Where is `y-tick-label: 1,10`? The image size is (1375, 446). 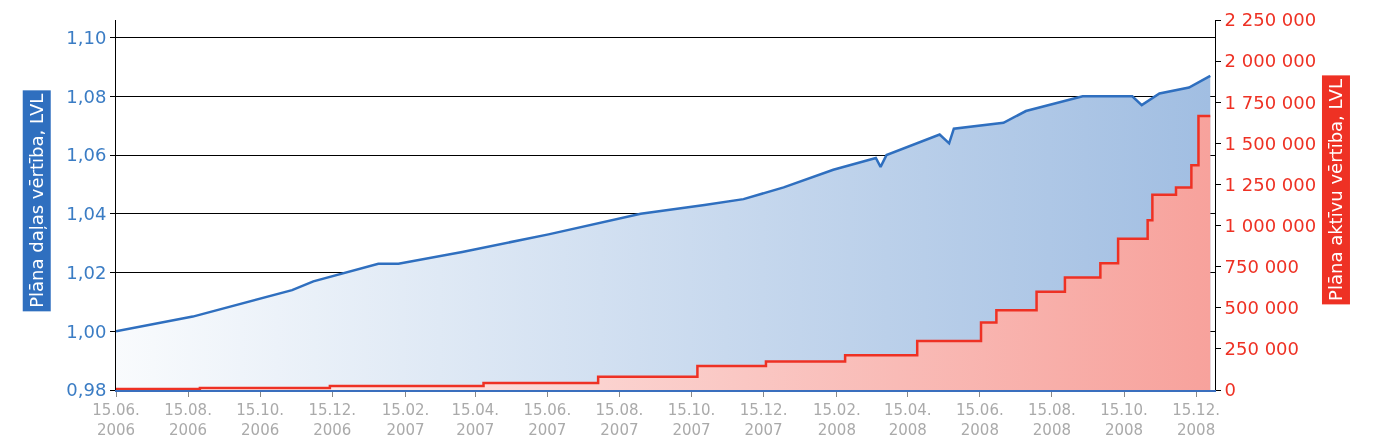 y-tick-label: 1,10 is located at coordinates (86, 37).